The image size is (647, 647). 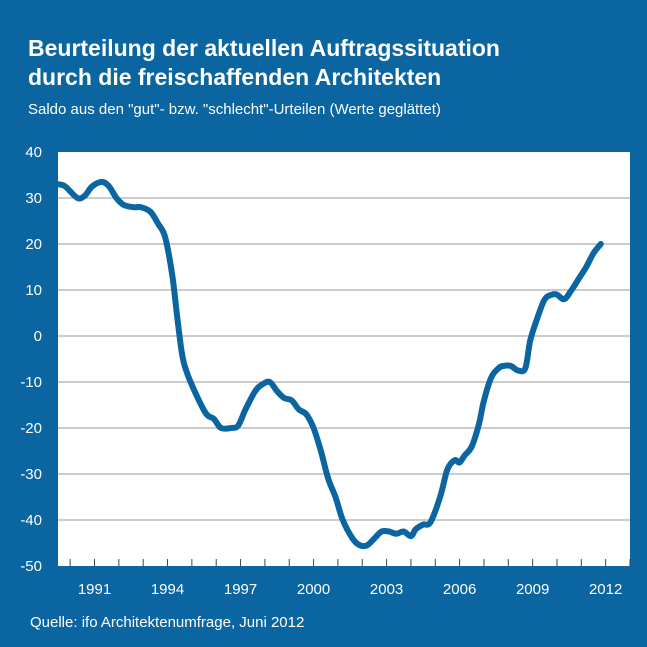 What do you see at coordinates (167, 589) in the screenshot?
I see `x-tick-label: 1994` at bounding box center [167, 589].